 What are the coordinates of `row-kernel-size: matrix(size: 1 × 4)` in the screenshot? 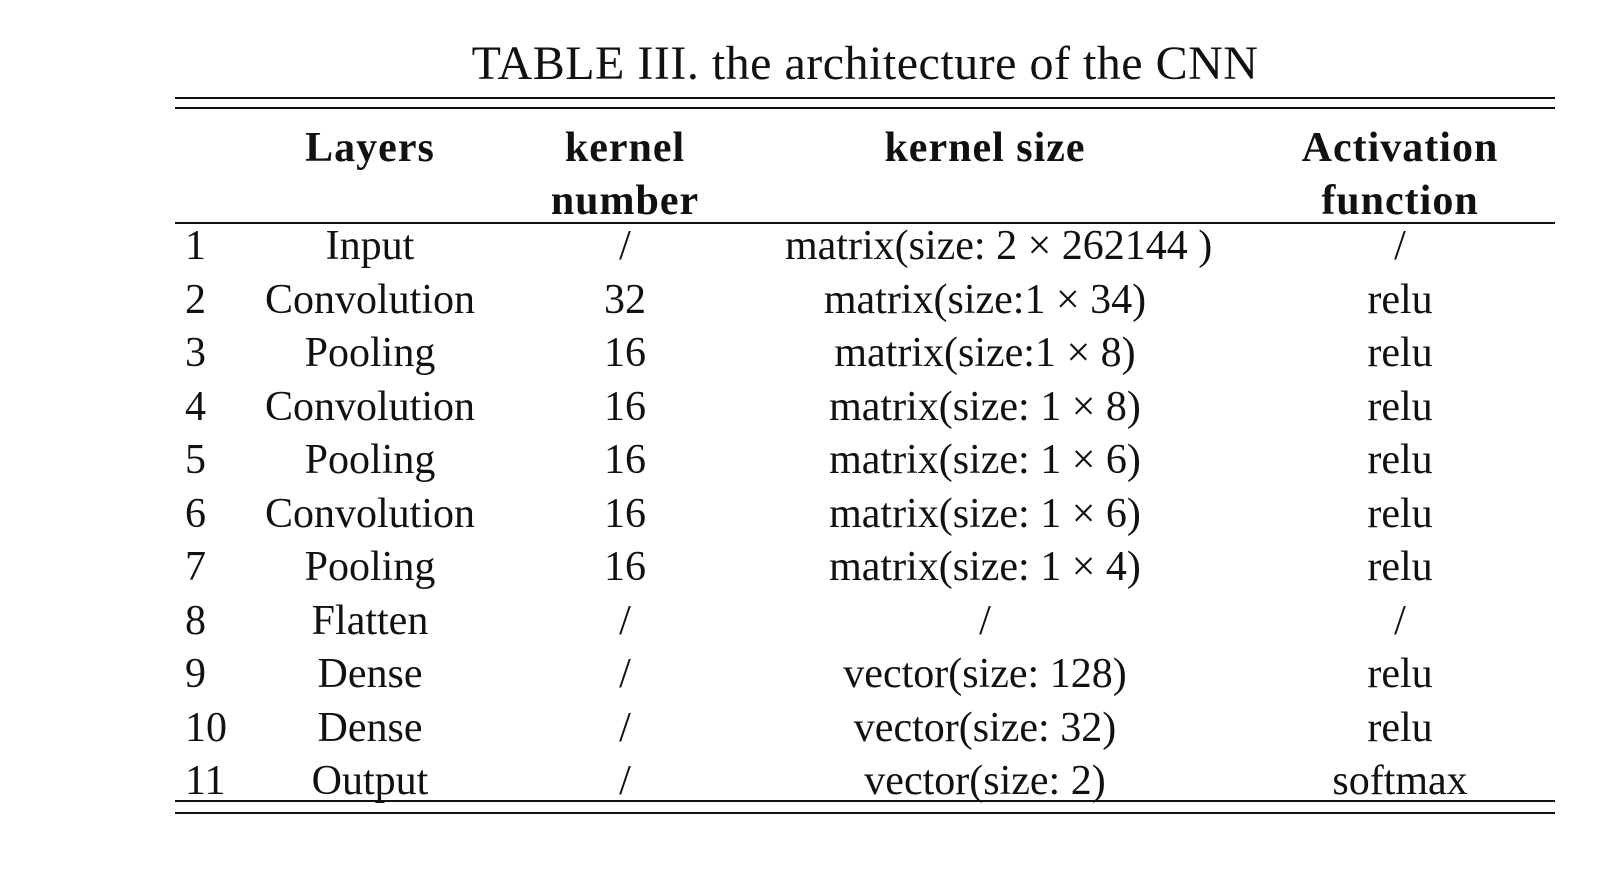 It's located at (985, 567).